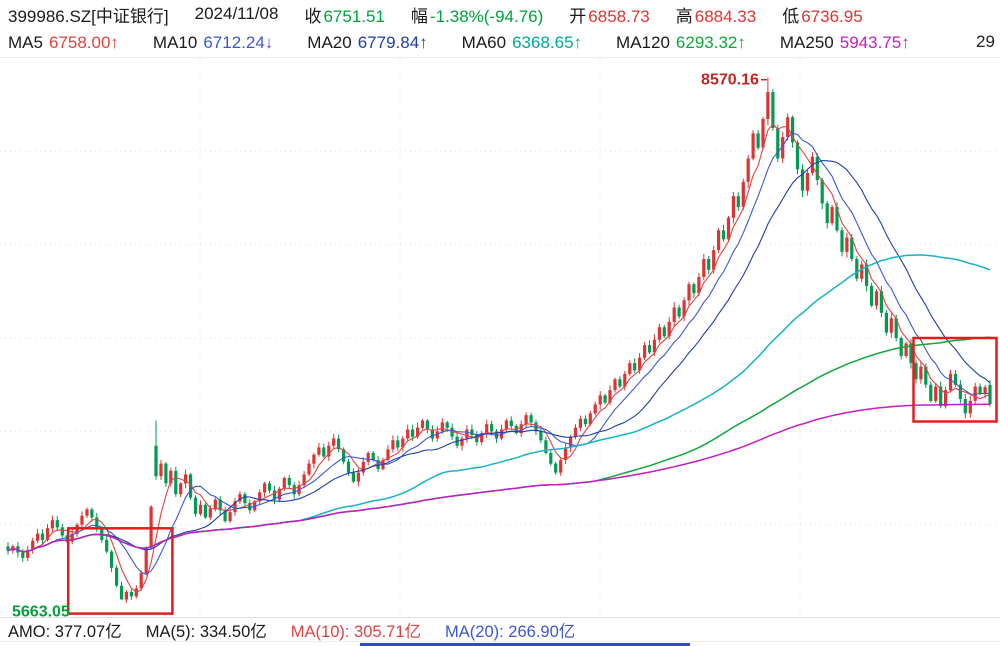 The height and width of the screenshot is (646, 1000). Describe the element at coordinates (730, 80) in the screenshot. I see `peak-price-annotation: 8570.16` at that location.